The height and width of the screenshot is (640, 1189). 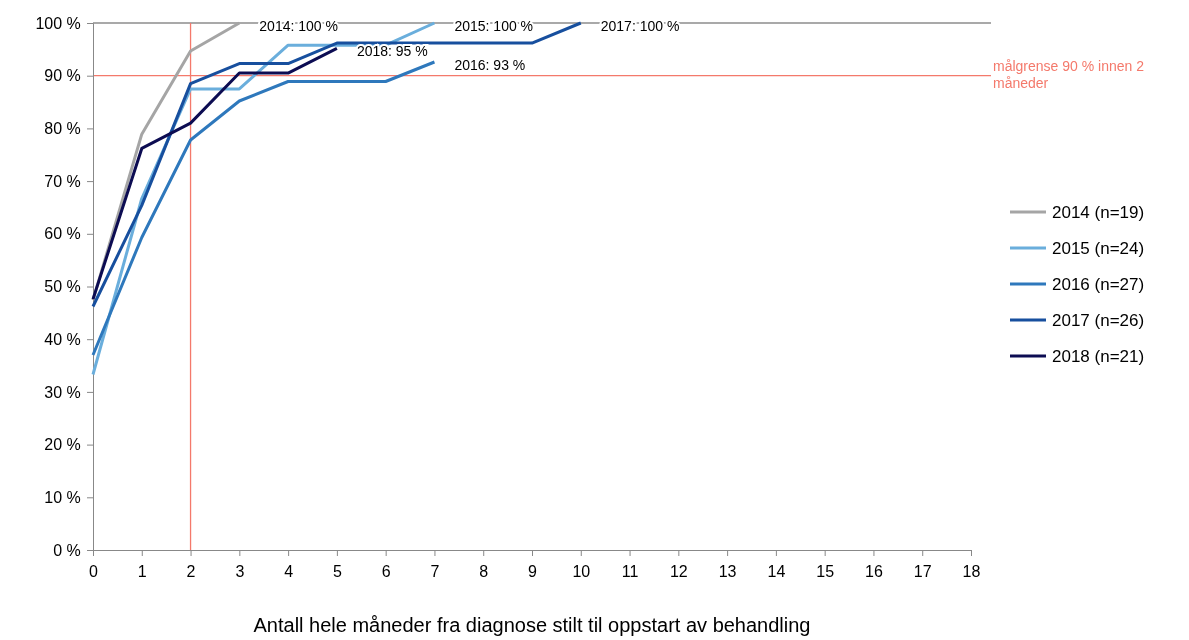 I want to click on y-tick-label: 10 %, so click(x=62, y=497).